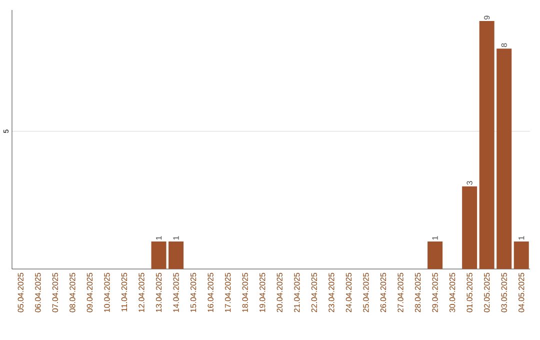  I want to click on x-tick-label: 20.04.2025, so click(279, 292).